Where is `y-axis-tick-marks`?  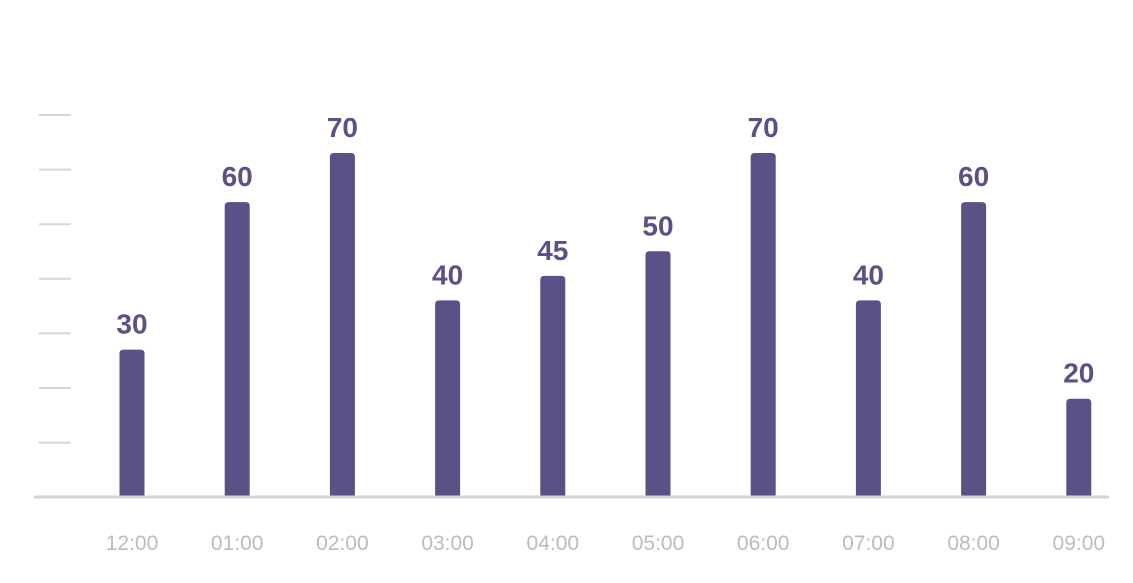
y-axis-tick-marks is located at coordinates (55, 279).